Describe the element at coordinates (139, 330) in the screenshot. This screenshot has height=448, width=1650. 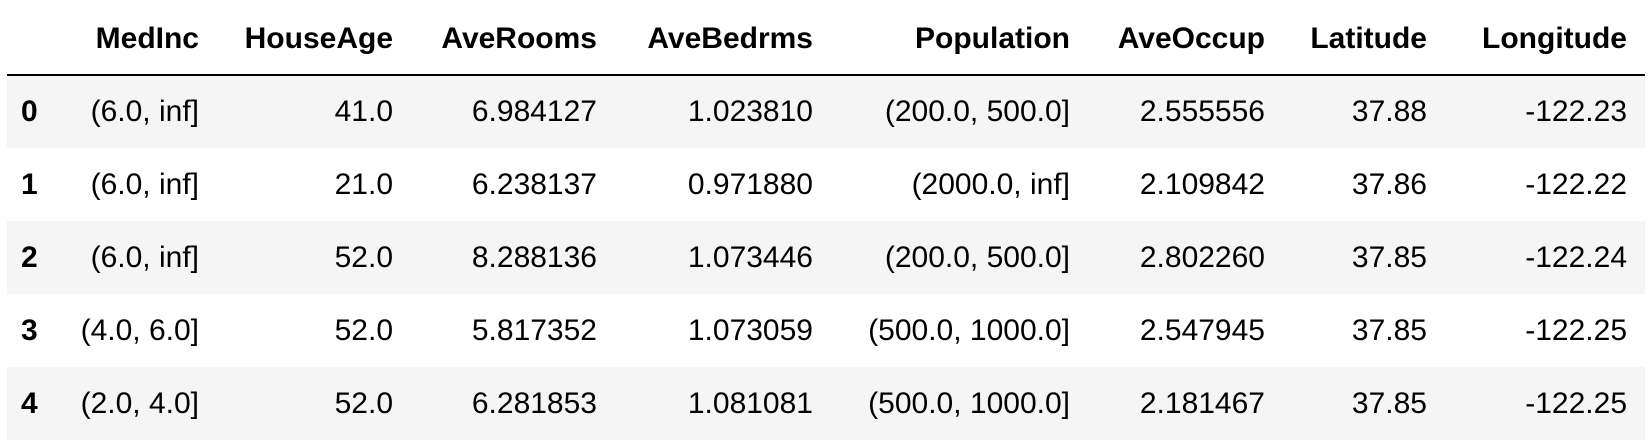
I see `cell-medinc: (4.0, 6.0]` at that location.